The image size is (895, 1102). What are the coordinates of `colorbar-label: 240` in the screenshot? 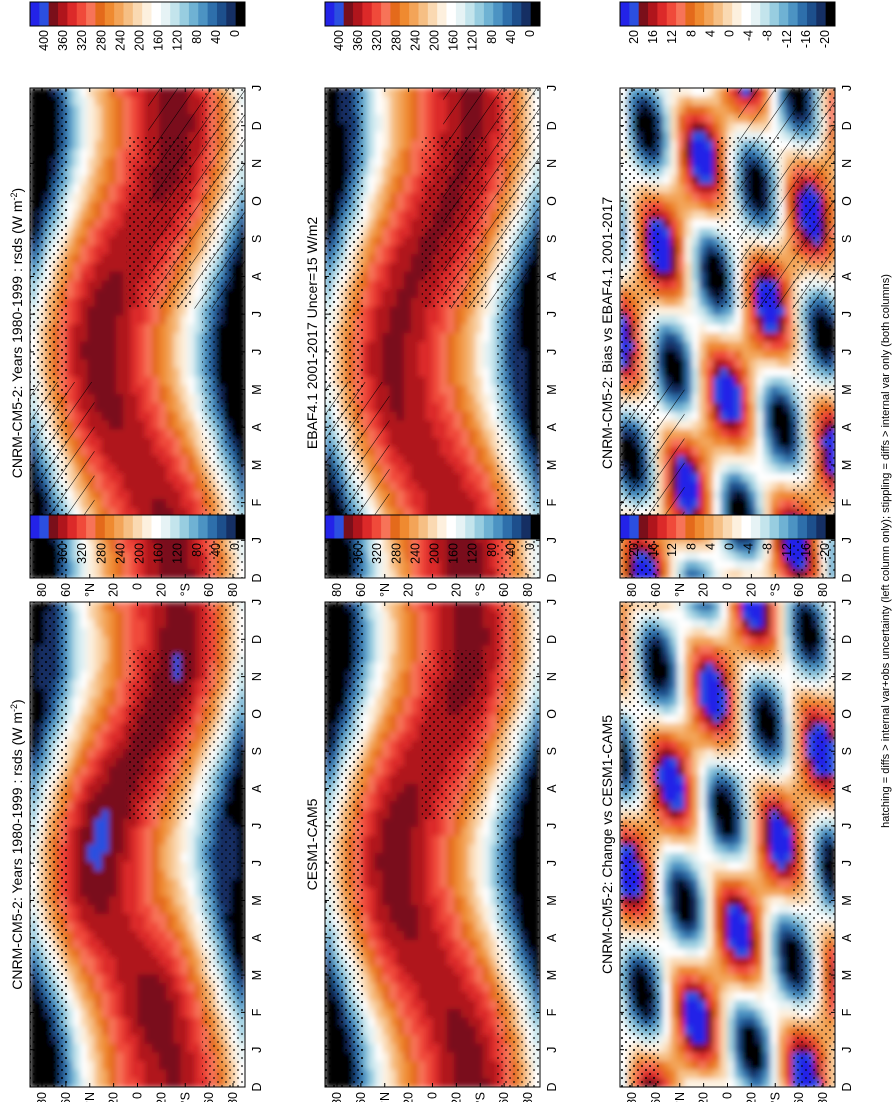 It's located at (120, 40).